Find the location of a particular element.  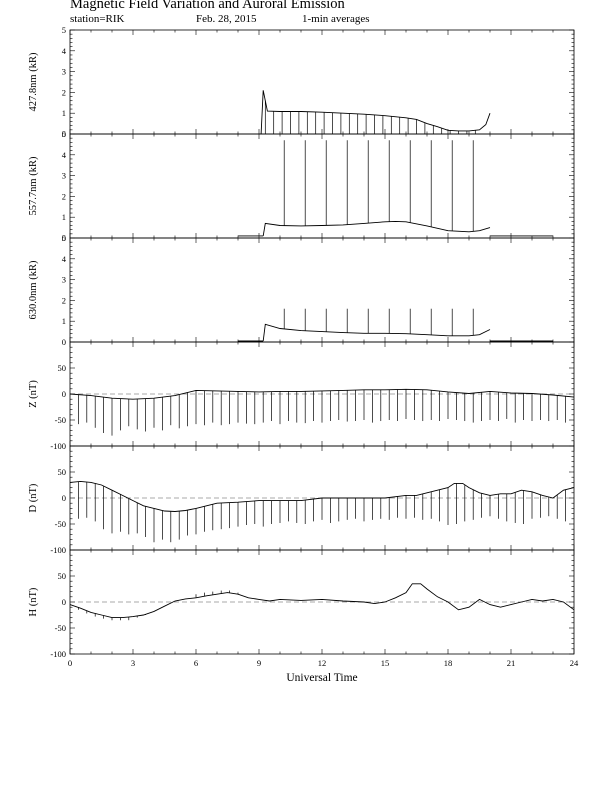

x-tick-label: 3 is located at coordinates (133, 663).